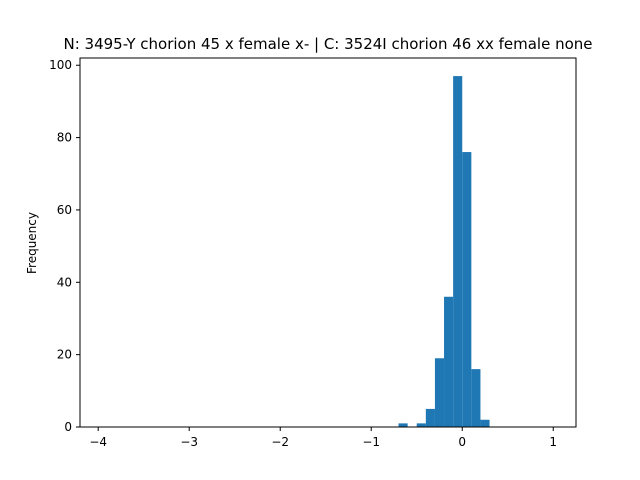  I want to click on y-tick-label: 60, so click(64, 210).